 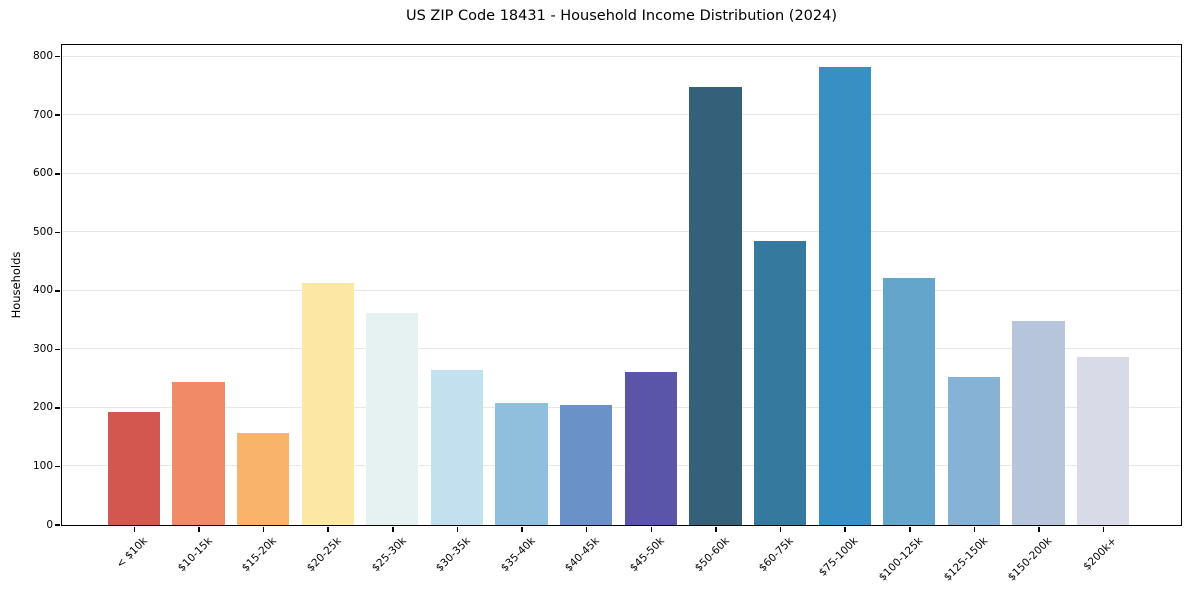 I want to click on x-tick-label: $35-40k, so click(x=518, y=555).